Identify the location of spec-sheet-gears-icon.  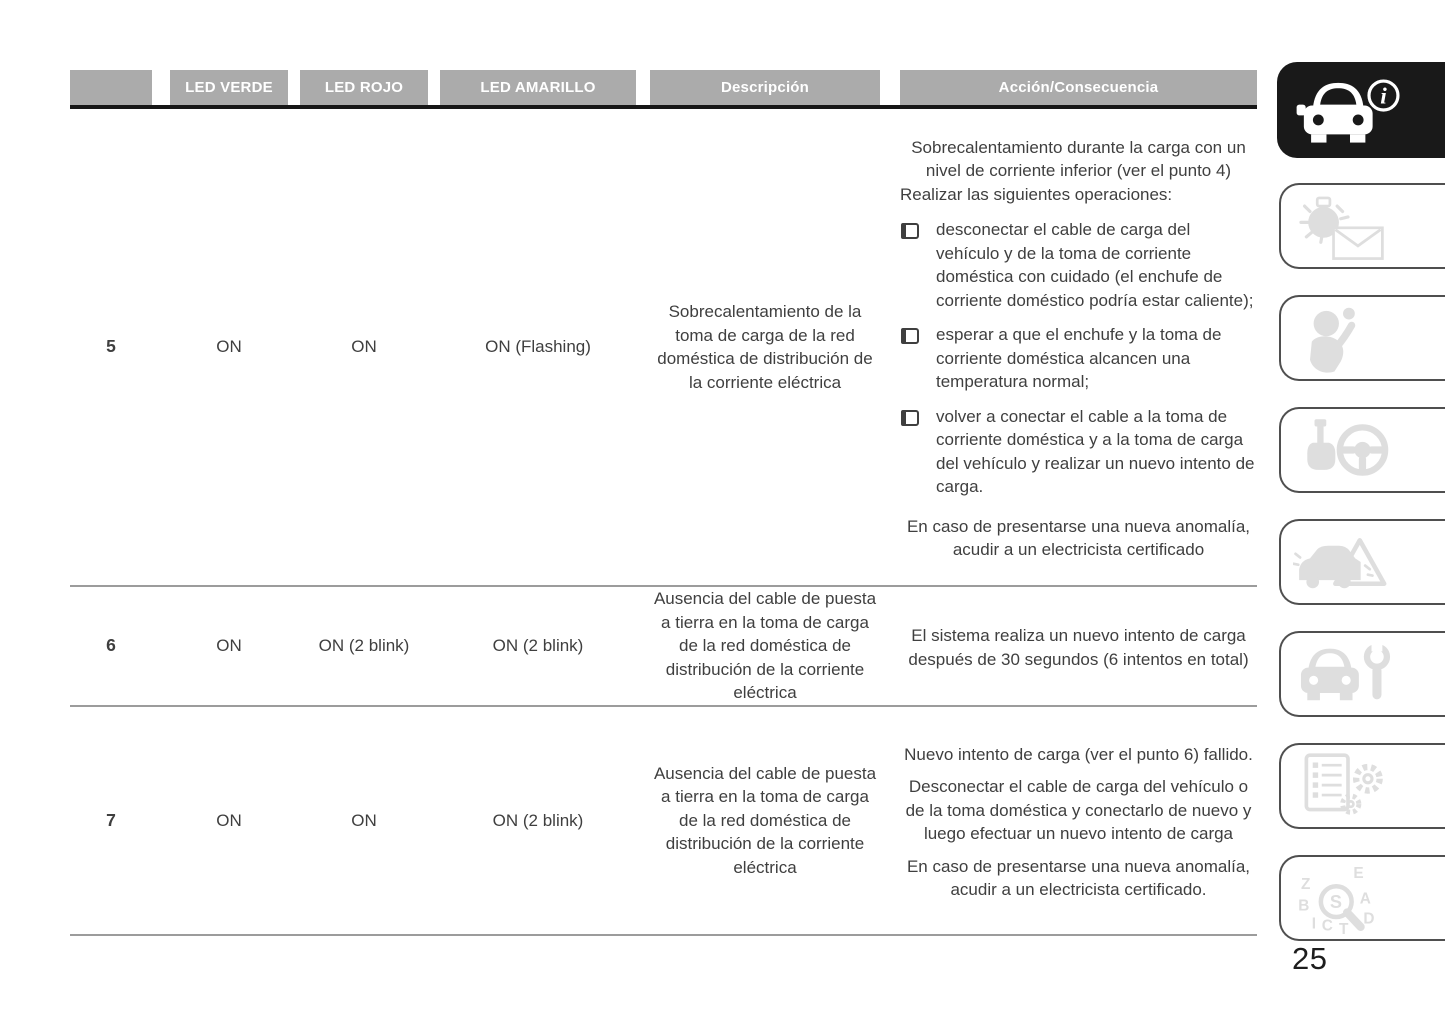
(1348, 786).